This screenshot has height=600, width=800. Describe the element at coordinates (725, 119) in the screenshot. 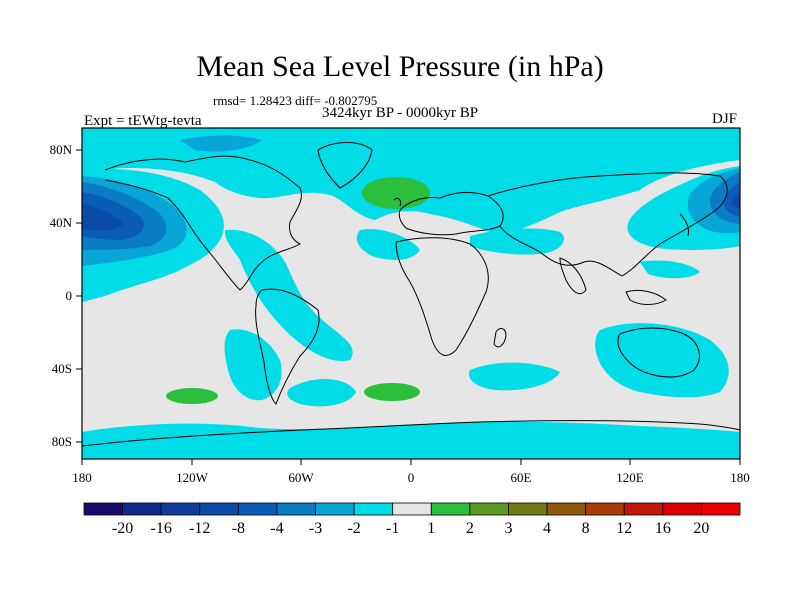

I see `season-label: DJF` at that location.